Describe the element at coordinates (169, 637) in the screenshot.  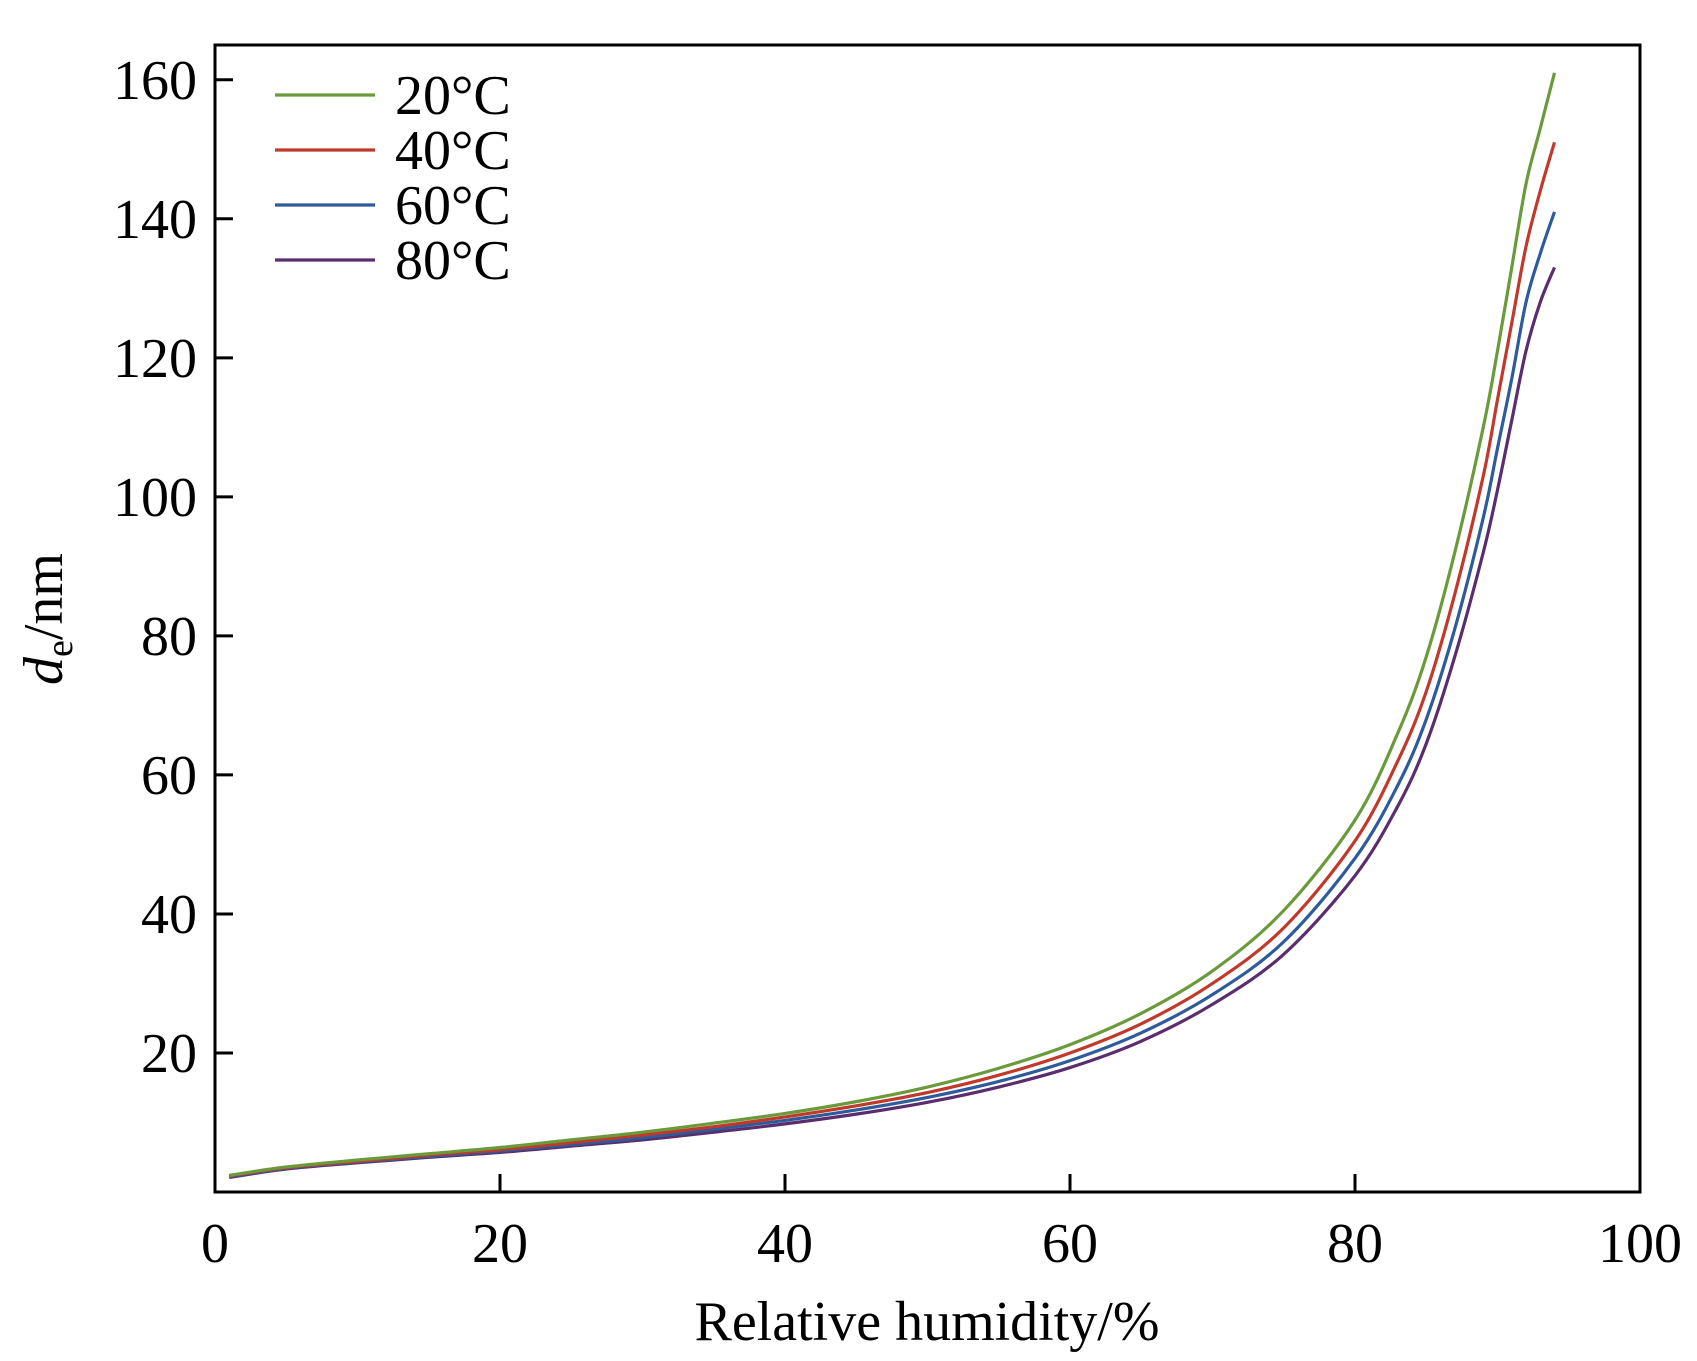
I see `y-tick-label-80: 80` at that location.